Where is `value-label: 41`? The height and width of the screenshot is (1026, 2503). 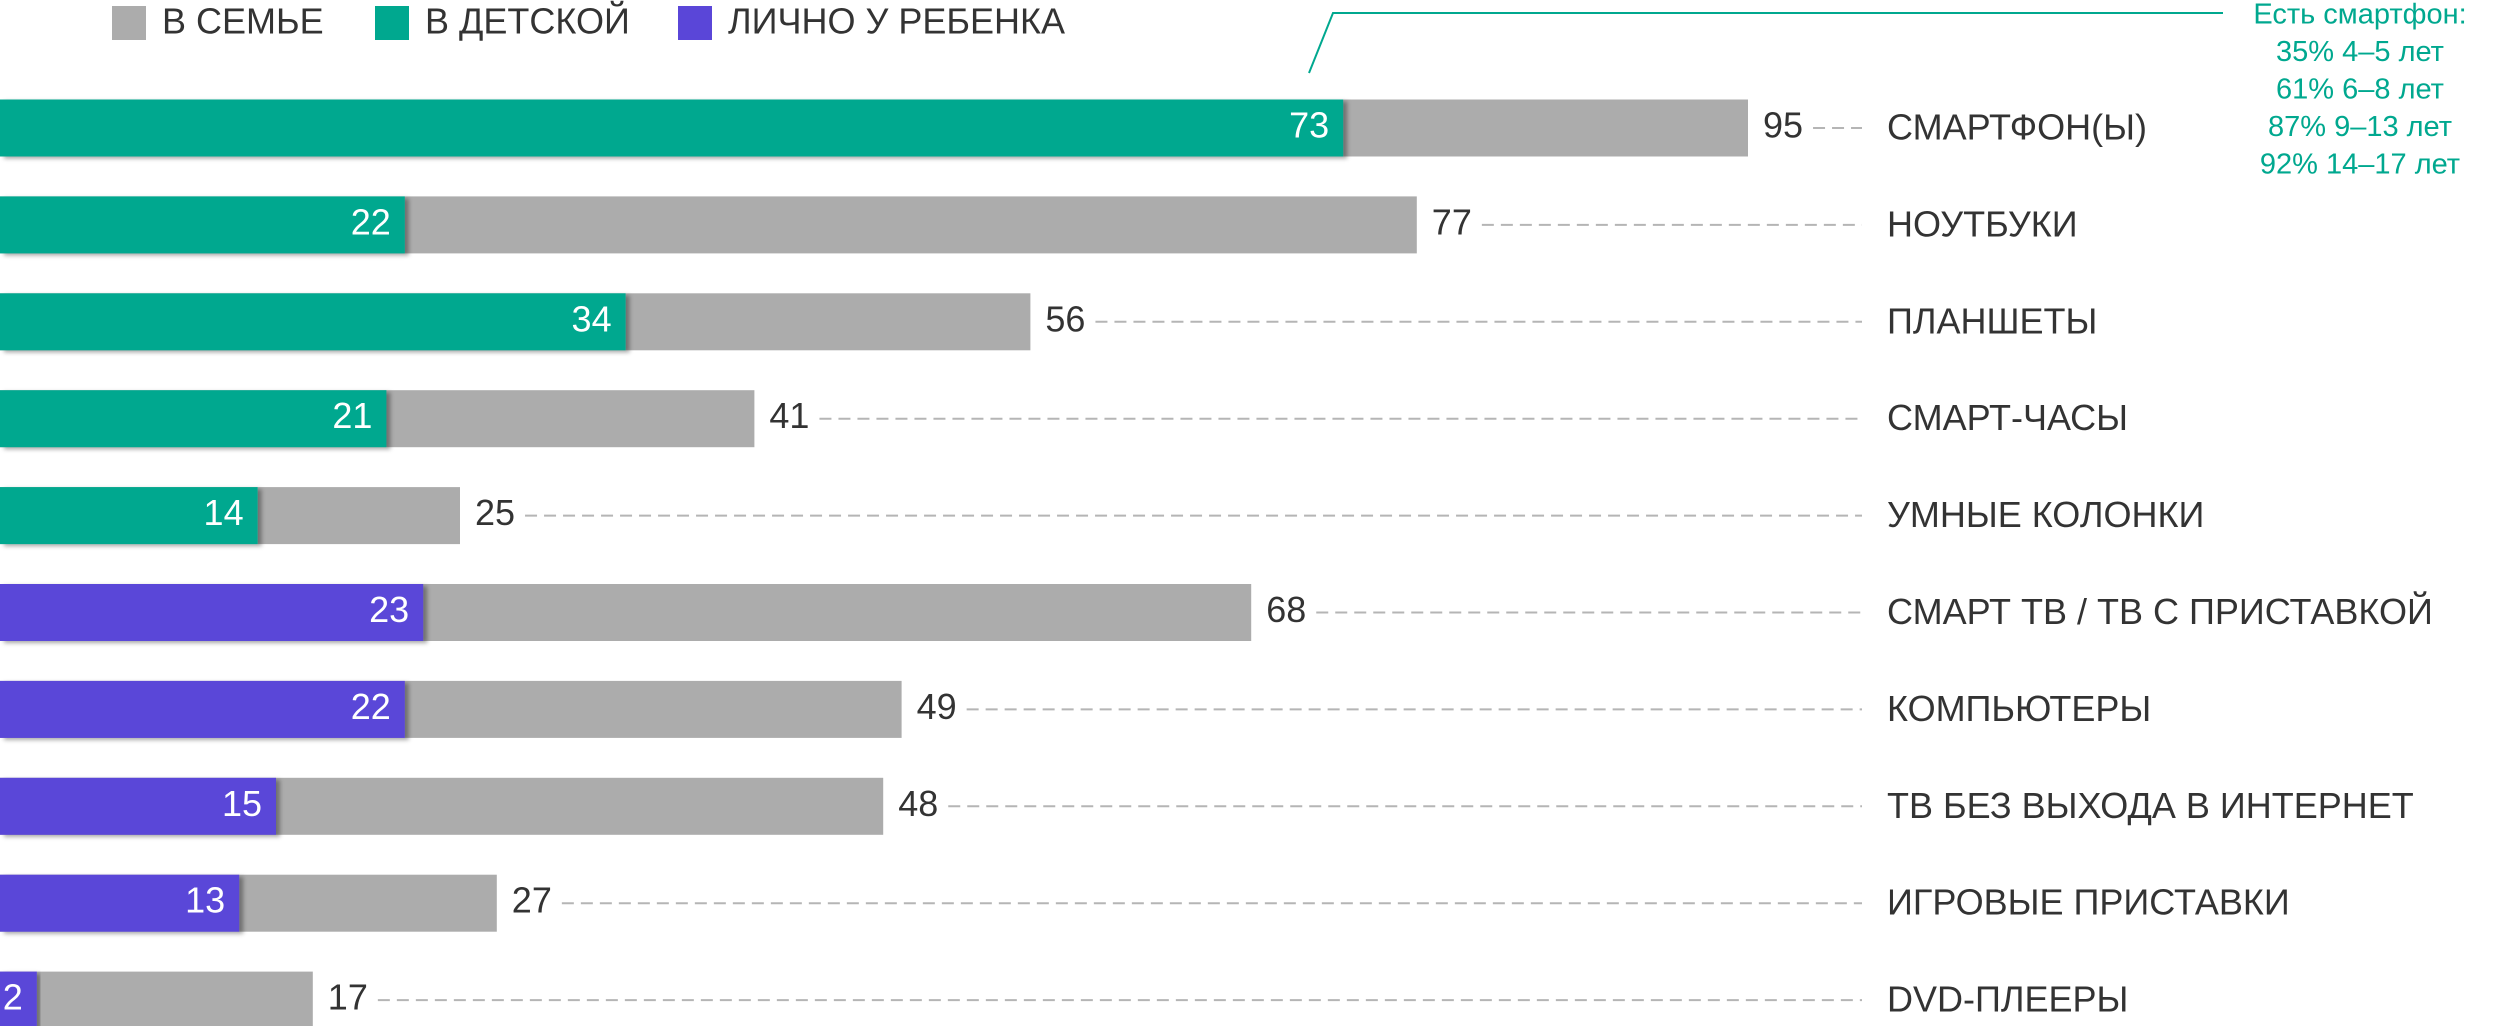
value-label: 41 is located at coordinates (789, 415).